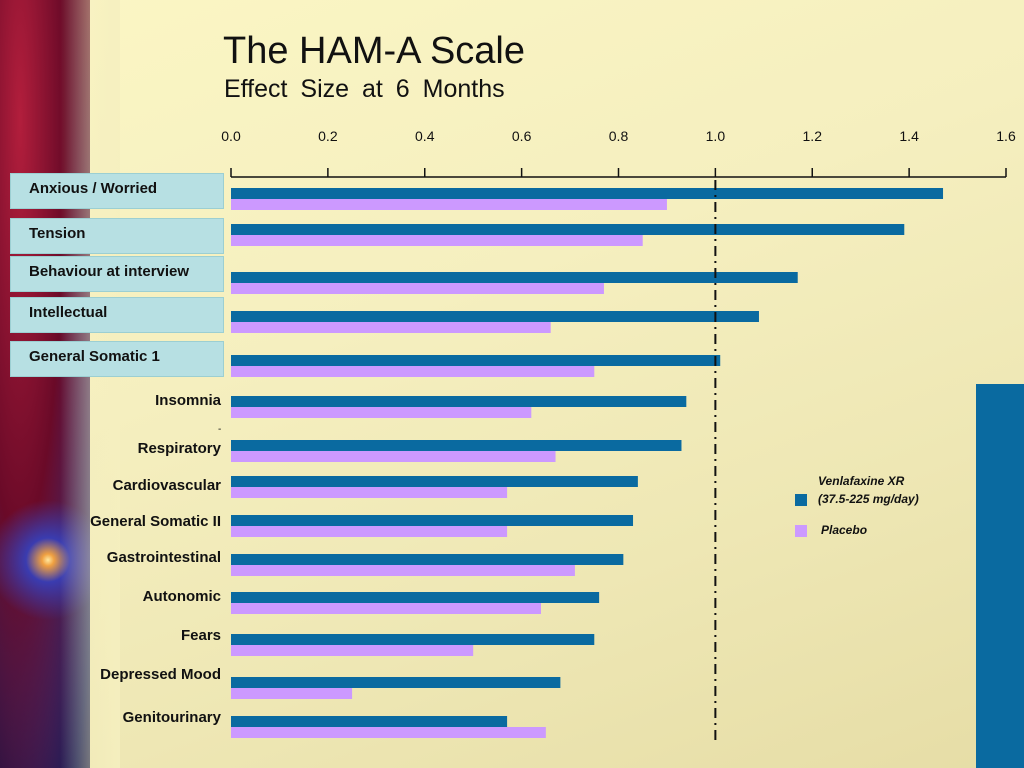 The height and width of the screenshot is (768, 1024). What do you see at coordinates (117, 315) in the screenshot?
I see `category-label-3: Intellectual` at bounding box center [117, 315].